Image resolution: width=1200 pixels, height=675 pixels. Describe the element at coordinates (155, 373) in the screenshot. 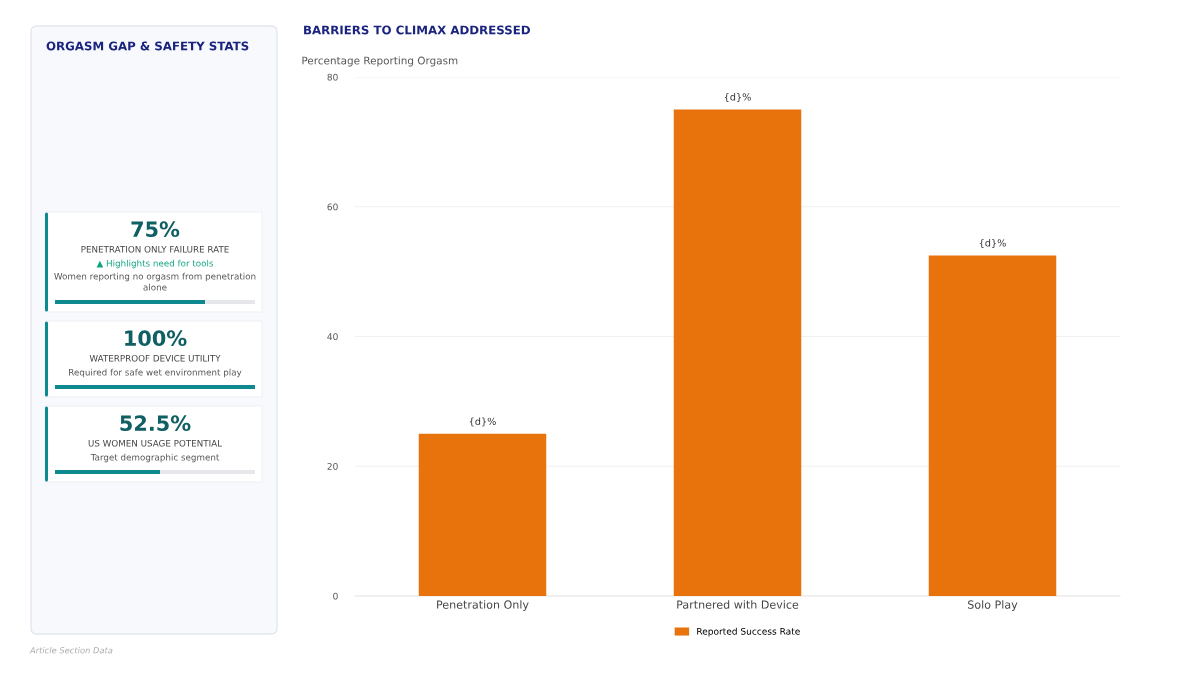

I see `text: Required for safe wet environment play` at that location.